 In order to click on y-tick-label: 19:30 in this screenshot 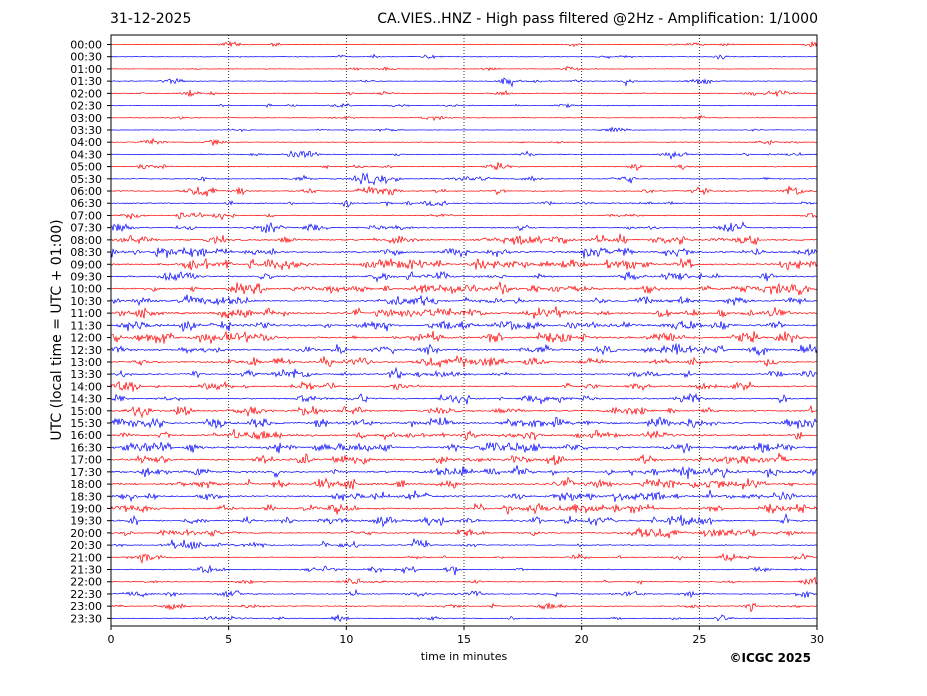, I will do `click(86, 521)`.